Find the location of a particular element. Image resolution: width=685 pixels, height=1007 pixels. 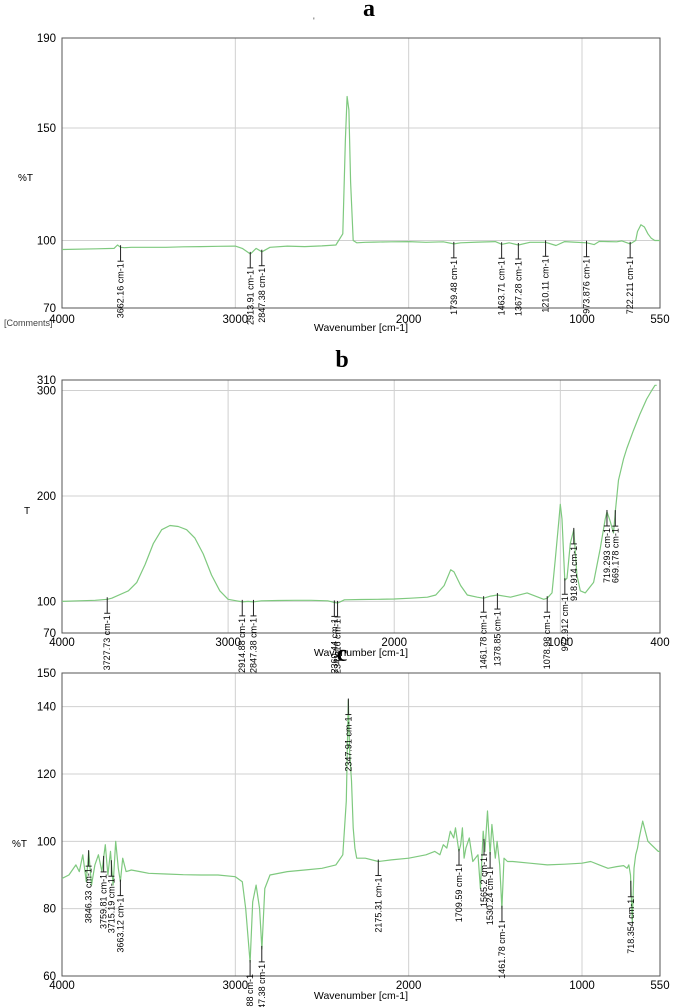

panel-label-a: a is located at coordinates (369, 11).